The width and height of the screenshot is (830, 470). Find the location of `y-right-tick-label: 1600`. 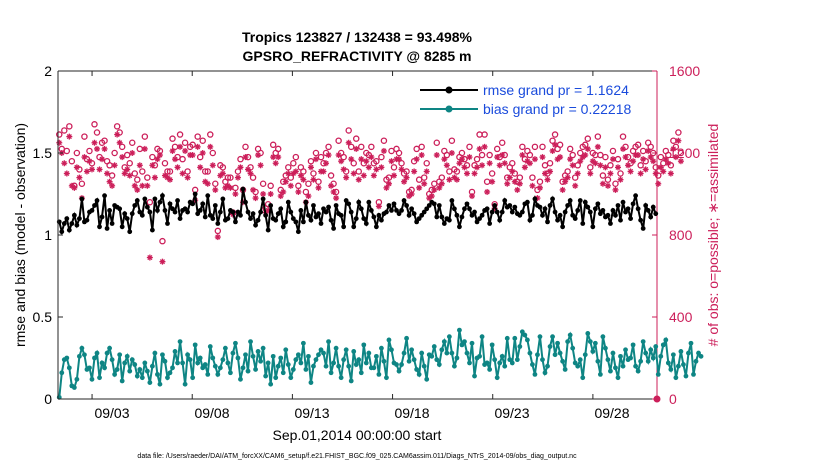

y-right-tick-label: 1600 is located at coordinates (684, 71).